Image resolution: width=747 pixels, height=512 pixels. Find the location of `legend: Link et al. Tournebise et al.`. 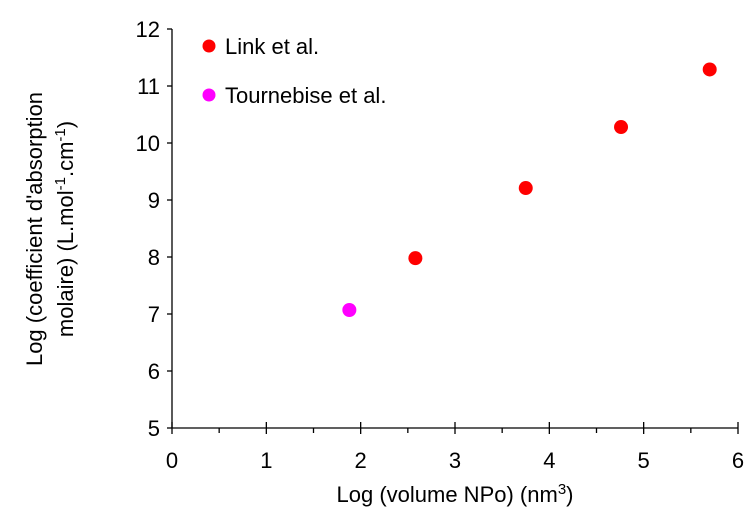

legend: Link et al. Tournebise et al. is located at coordinates (294, 71).